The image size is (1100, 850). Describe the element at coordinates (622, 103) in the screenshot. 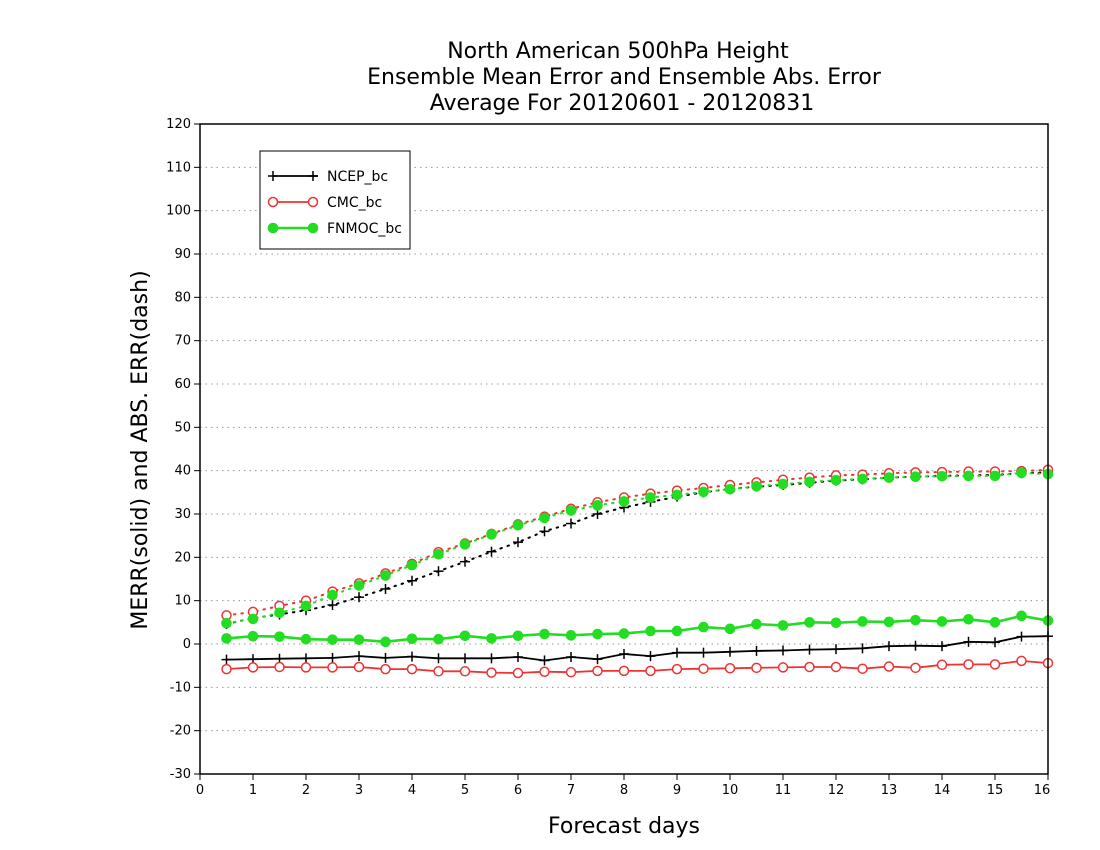

I see `chart-title-line-3: Average For 20120601 - 20120831` at that location.